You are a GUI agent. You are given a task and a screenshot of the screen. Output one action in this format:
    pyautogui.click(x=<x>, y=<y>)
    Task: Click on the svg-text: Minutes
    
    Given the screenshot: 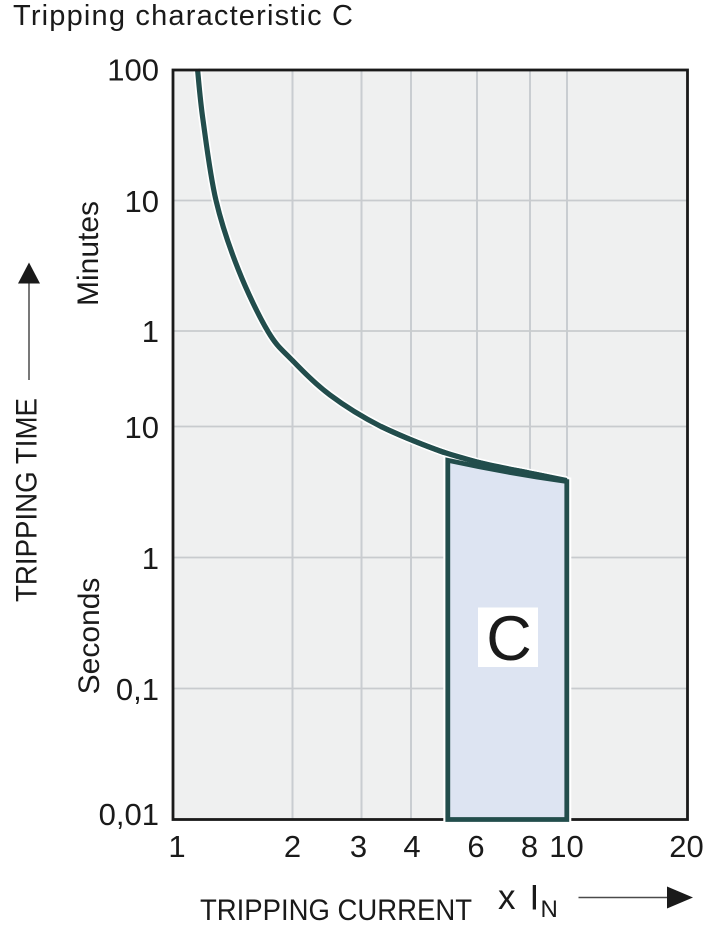 What is the action you would take?
    pyautogui.click(x=88, y=253)
    